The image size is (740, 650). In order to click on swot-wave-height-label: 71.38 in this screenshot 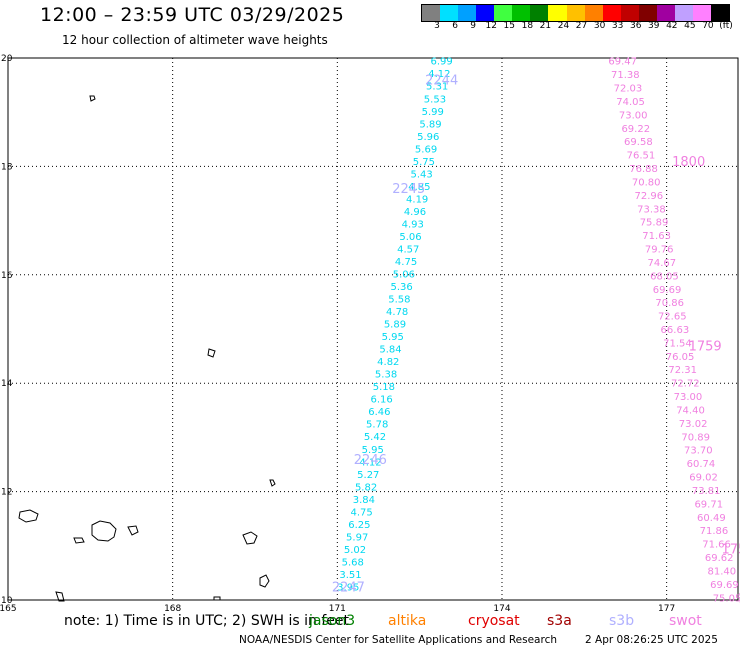, I will do `click(625, 75)`.